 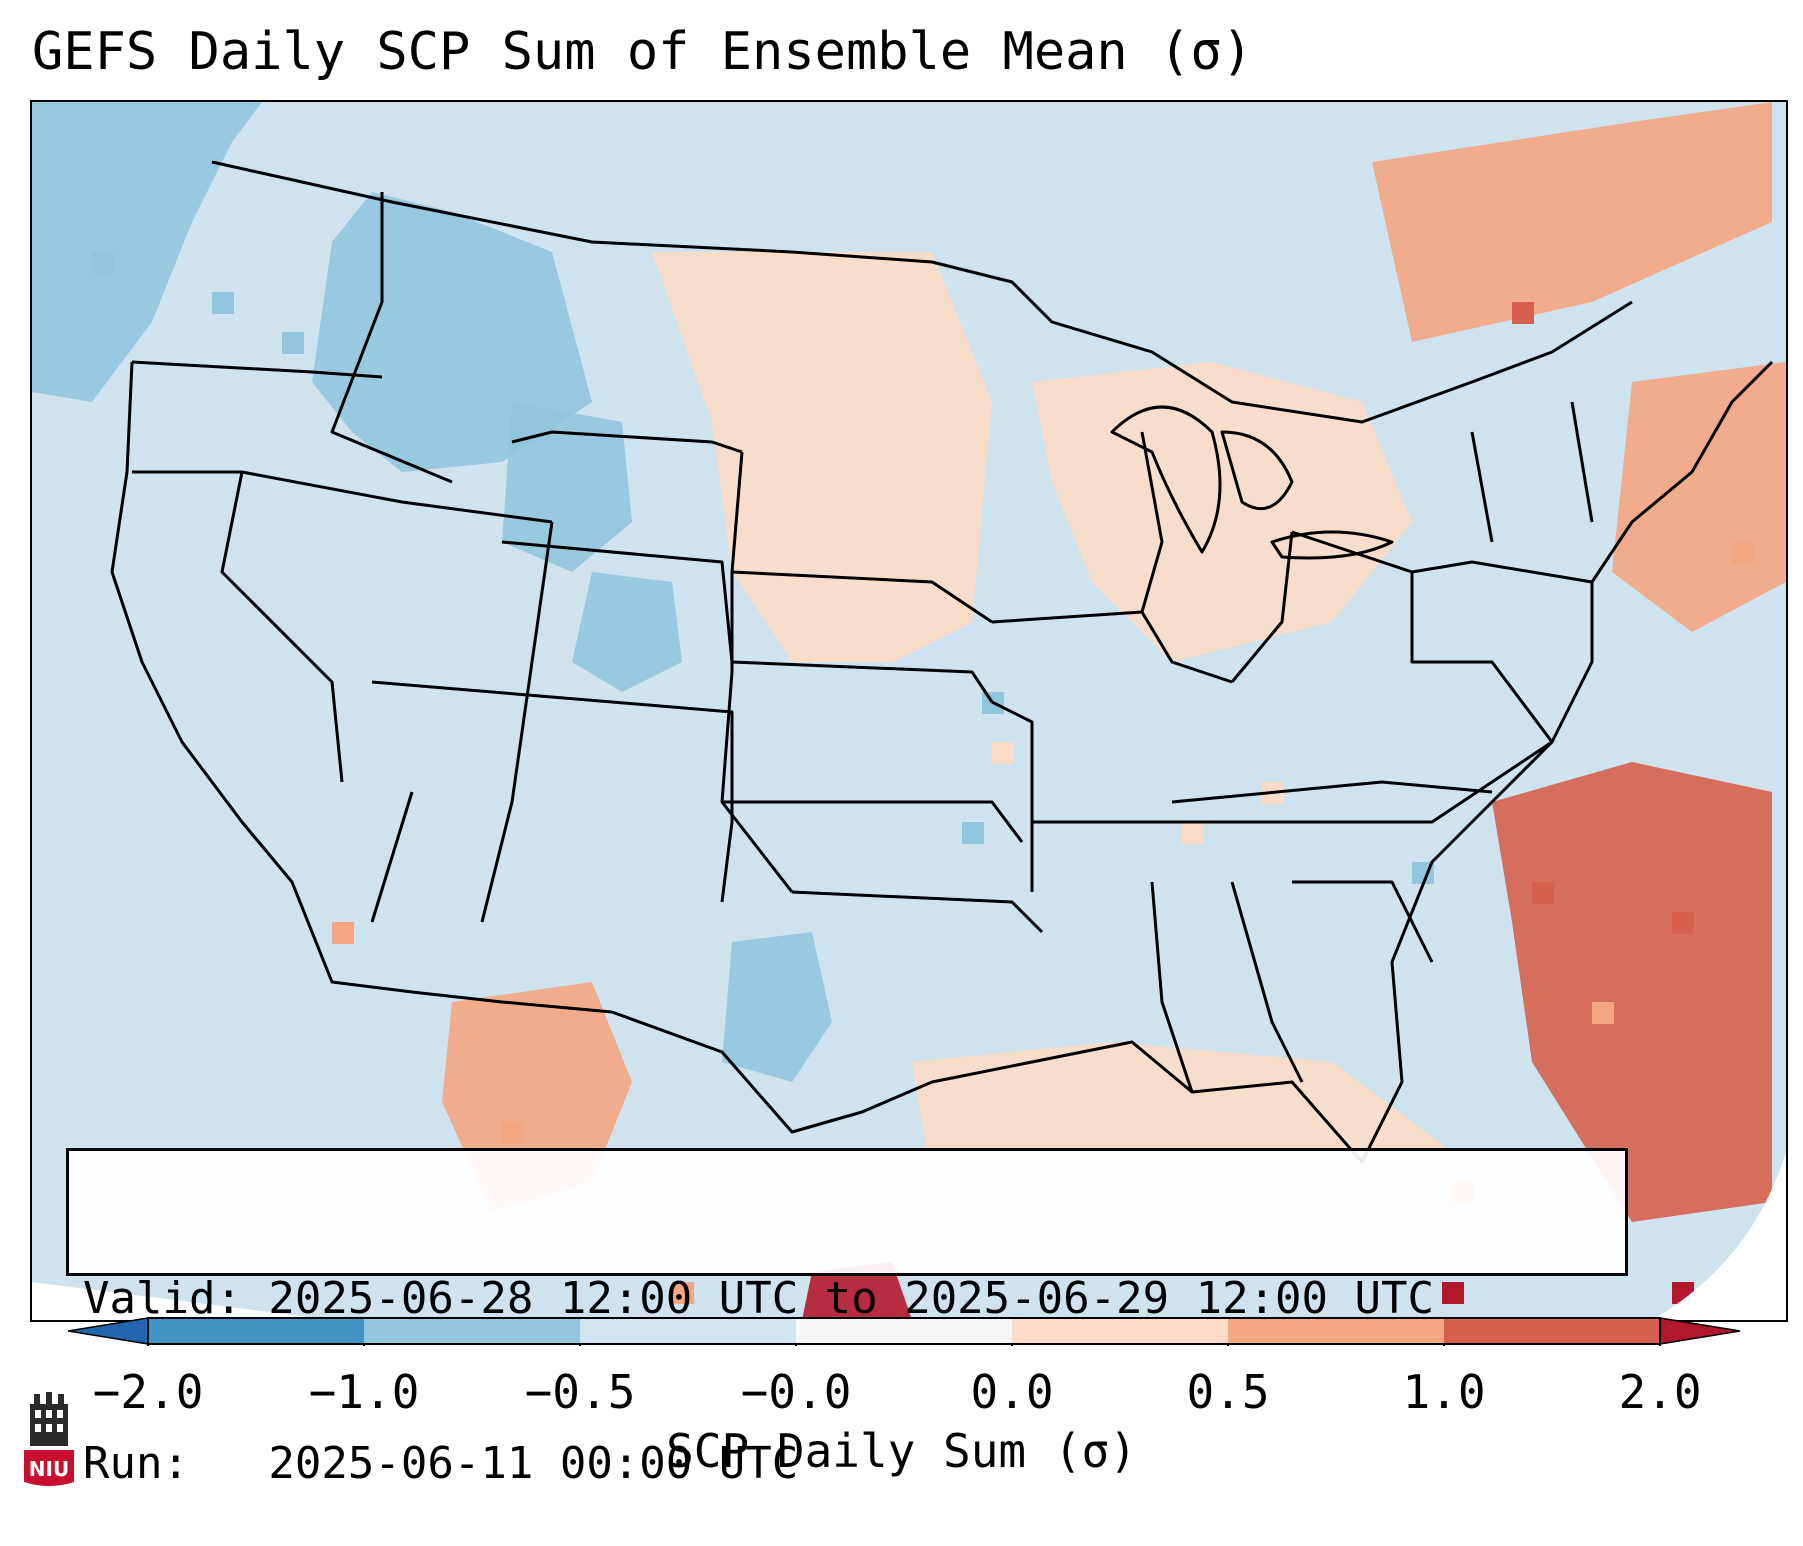 I want to click on colorbar-outline, so click(x=904, y=1331).